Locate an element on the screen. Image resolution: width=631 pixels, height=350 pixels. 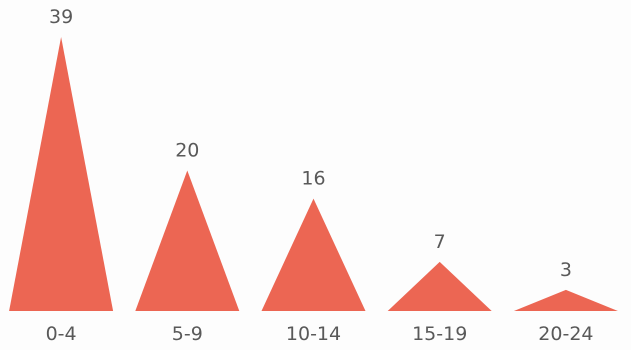
value-label-20-24: 3 is located at coordinates (566, 270).